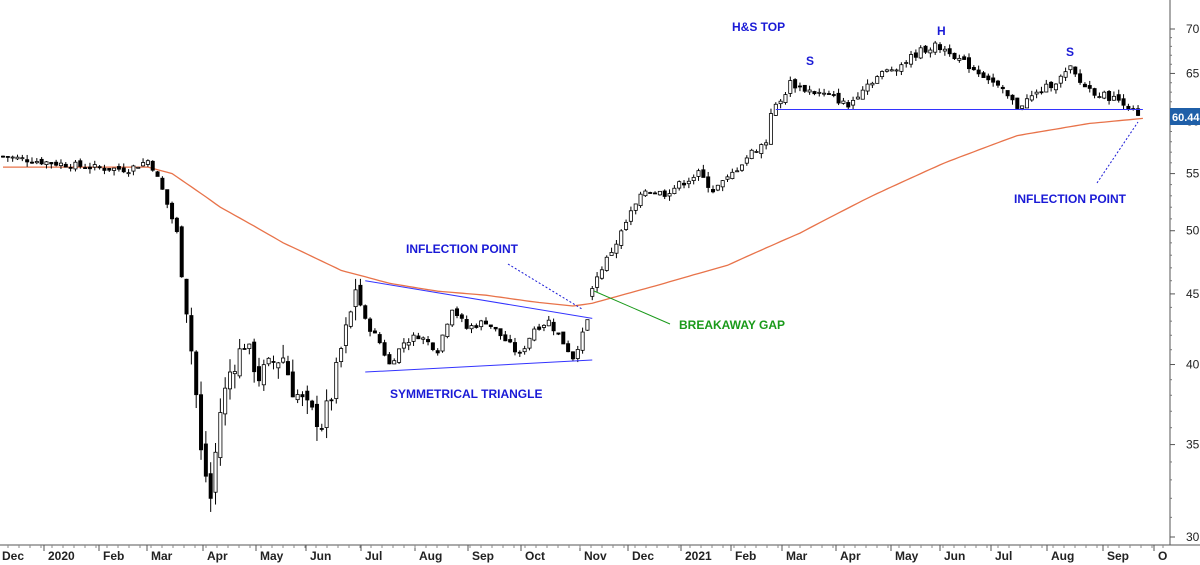 The height and width of the screenshot is (565, 1200). Describe the element at coordinates (1003, 556) in the screenshot. I see `x-tick-label: Jul` at that location.